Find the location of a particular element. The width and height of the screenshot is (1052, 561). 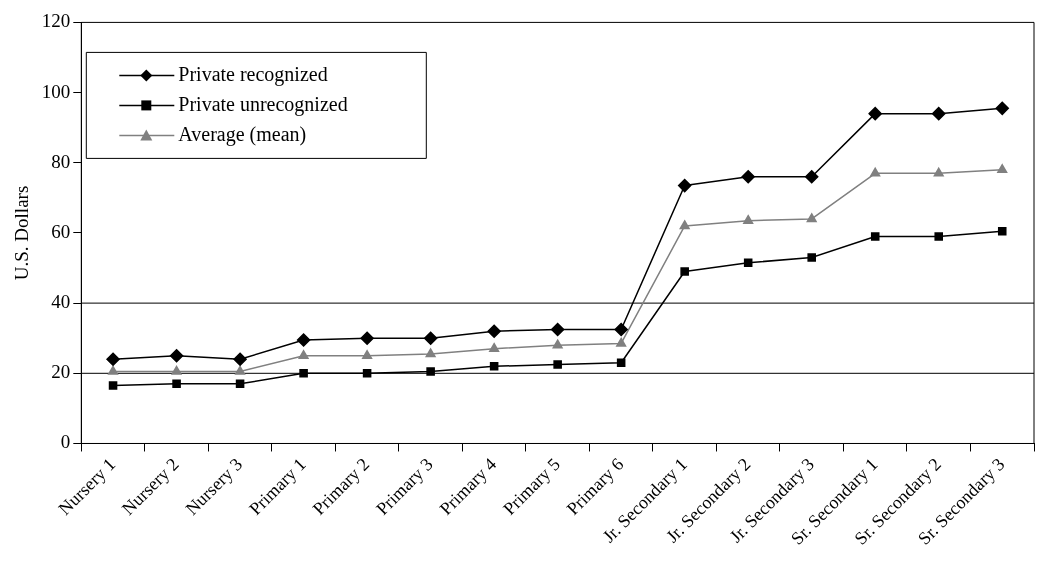

legend-label: Private recognized is located at coordinates (253, 74).